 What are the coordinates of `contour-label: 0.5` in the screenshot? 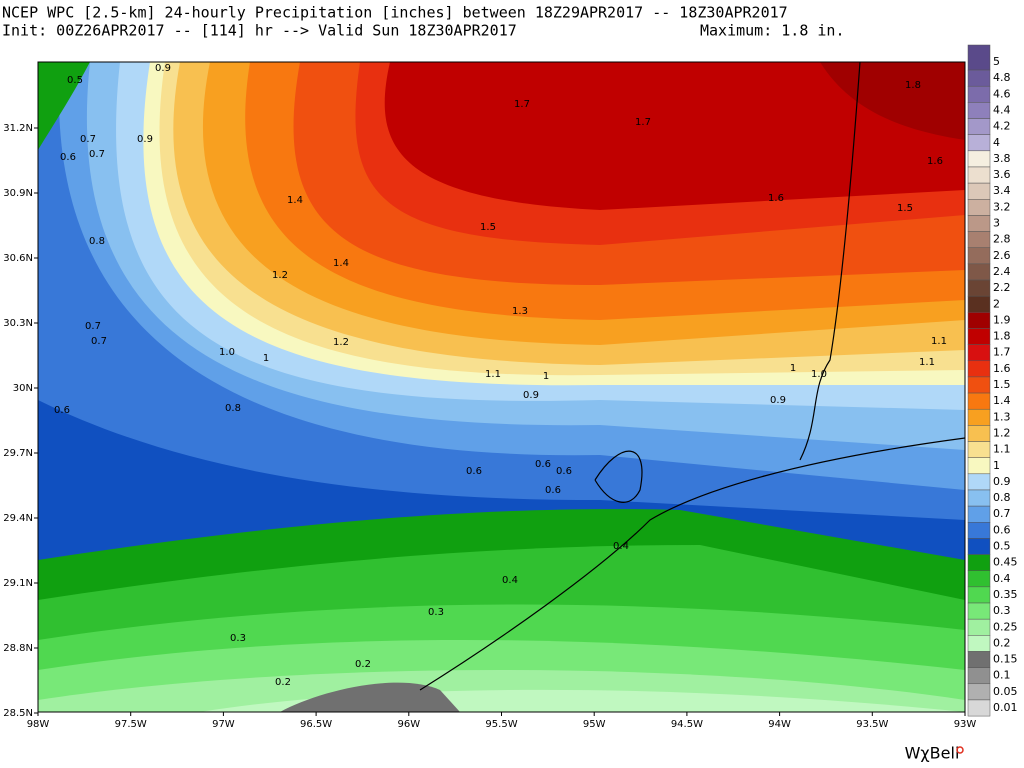 It's located at (75, 80).